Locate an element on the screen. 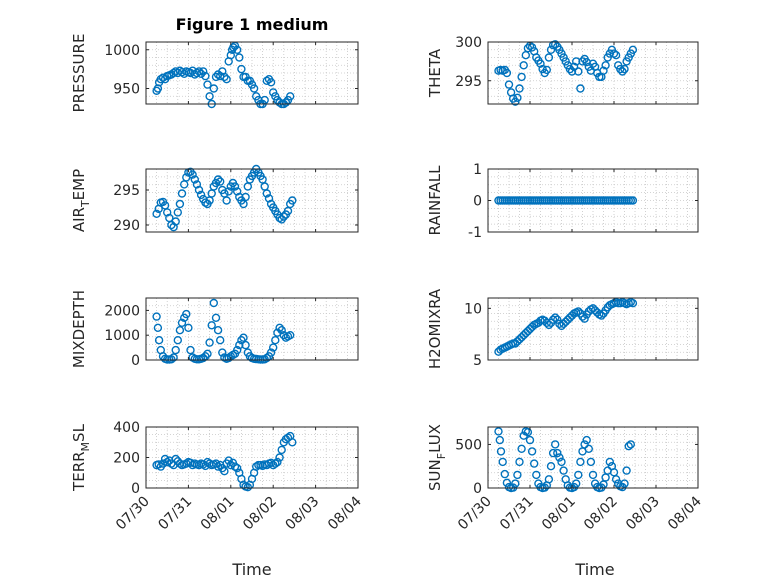  y-tick-label: 200 is located at coordinates (126, 459).